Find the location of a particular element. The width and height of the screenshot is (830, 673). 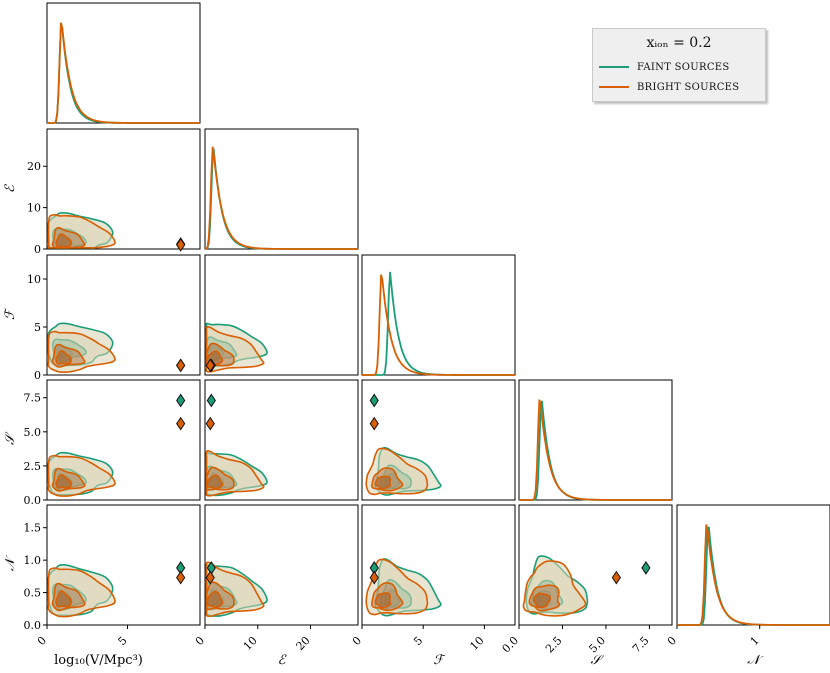

xtick-label-log10V: 5 is located at coordinates (123, 641).